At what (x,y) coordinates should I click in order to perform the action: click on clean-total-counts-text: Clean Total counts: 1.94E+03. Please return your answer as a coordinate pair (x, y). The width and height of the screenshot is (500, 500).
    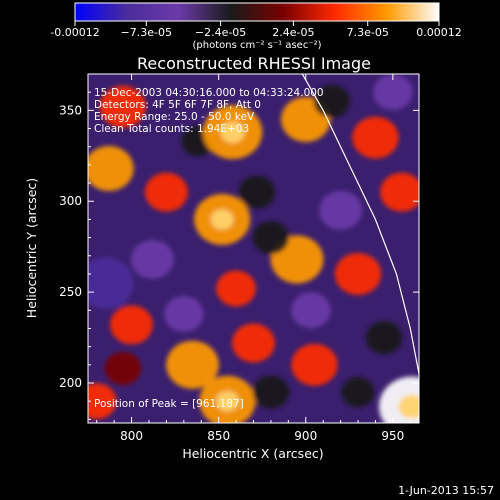
    Looking at the image, I should click on (171, 129).